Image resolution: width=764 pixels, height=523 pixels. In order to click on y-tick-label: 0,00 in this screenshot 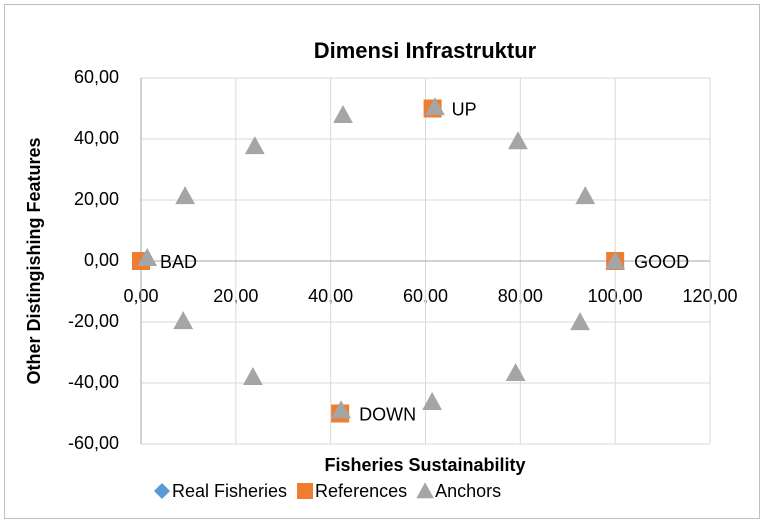, I will do `click(101, 260)`.